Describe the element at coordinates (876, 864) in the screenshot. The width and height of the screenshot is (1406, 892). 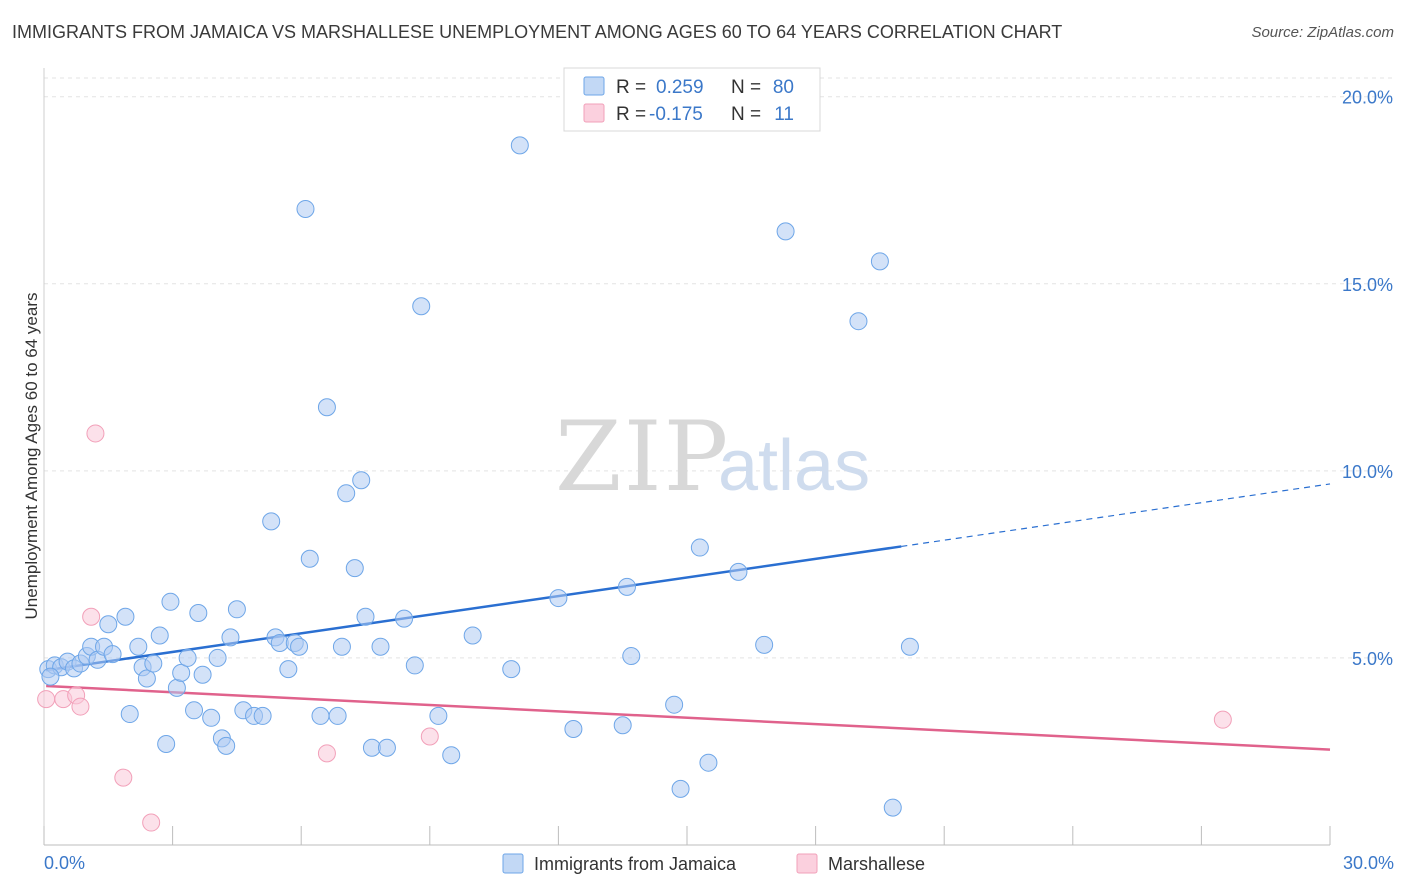
I see `bottom-legend-marshallese: Marshallese` at that location.